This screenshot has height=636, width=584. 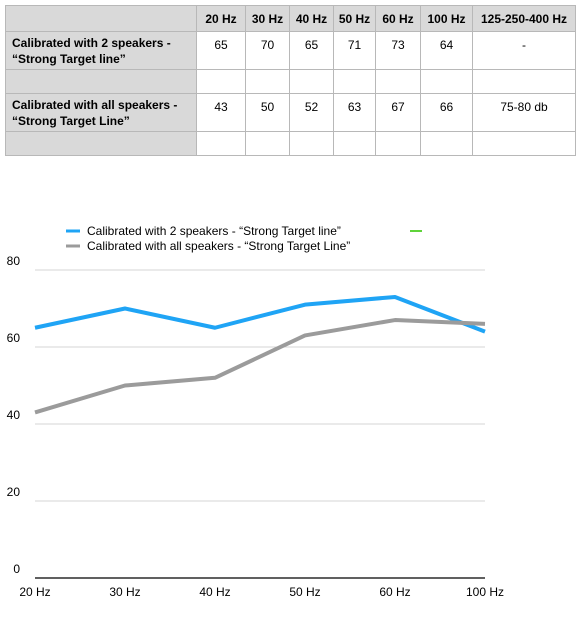 I want to click on table-corner-cell, so click(x=101, y=18).